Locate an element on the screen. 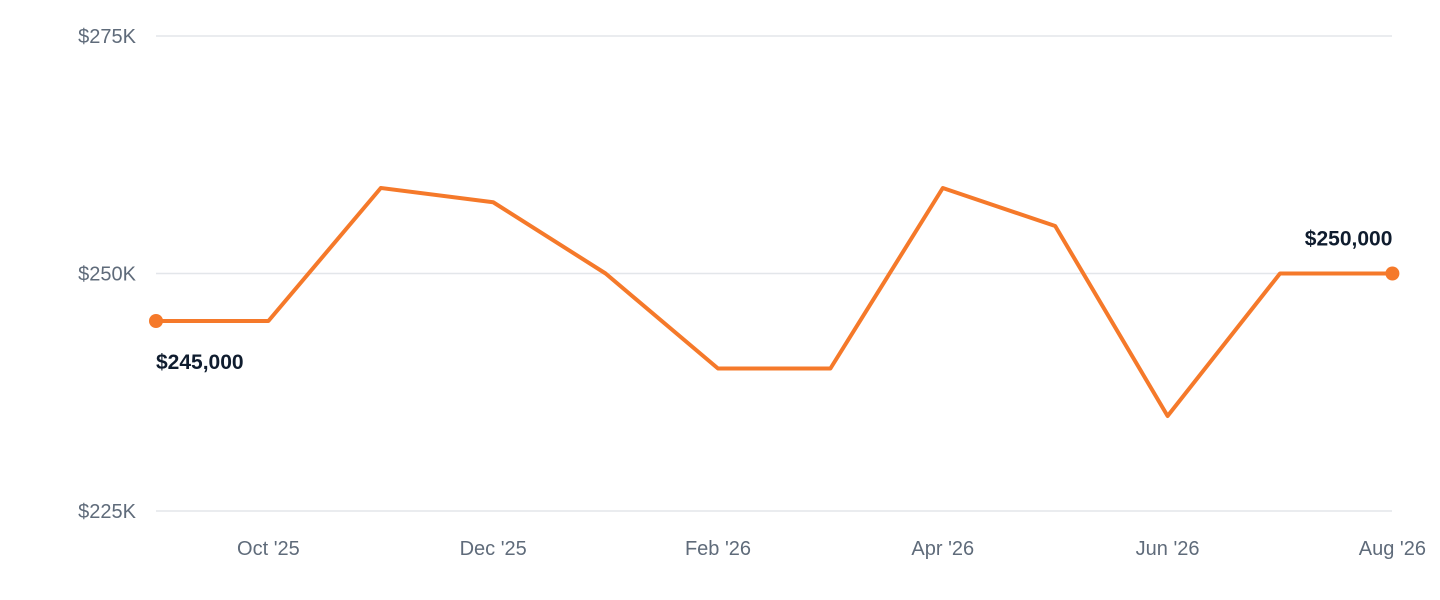 The width and height of the screenshot is (1440, 600). x-tick-label: Dec '25 is located at coordinates (493, 549).